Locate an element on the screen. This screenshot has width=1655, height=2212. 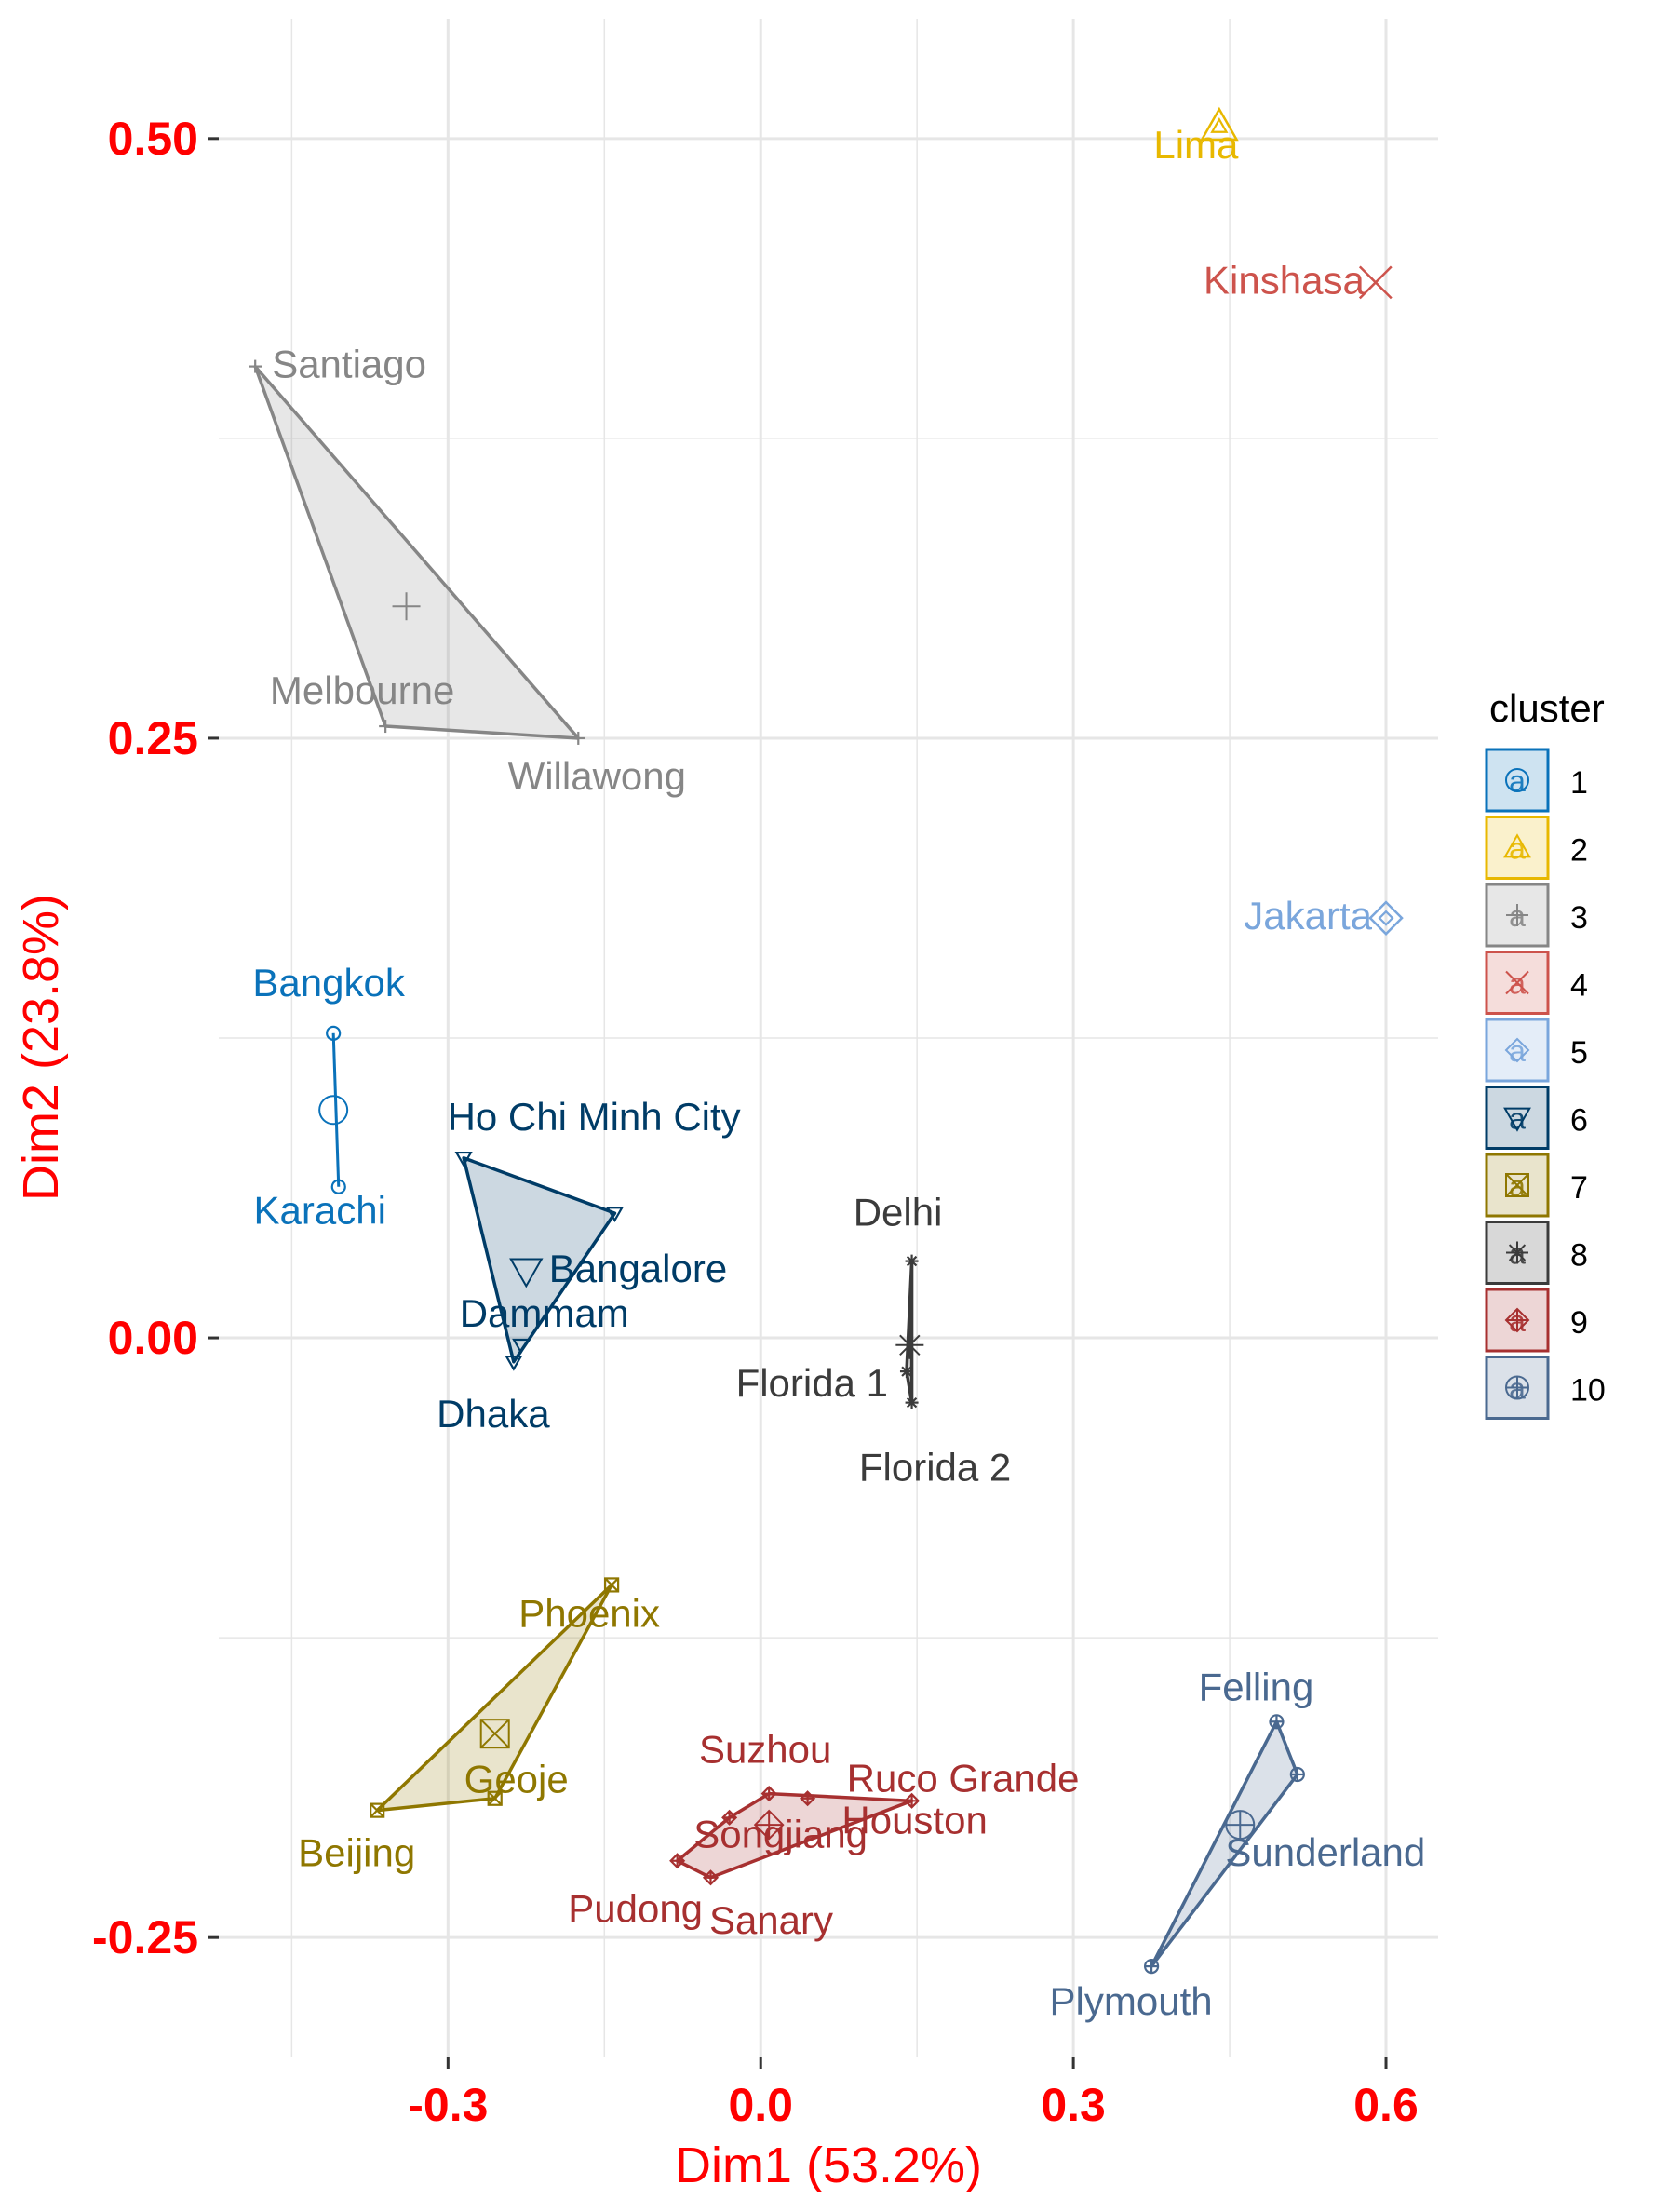
cluster-8-center is located at coordinates (909, 1344).